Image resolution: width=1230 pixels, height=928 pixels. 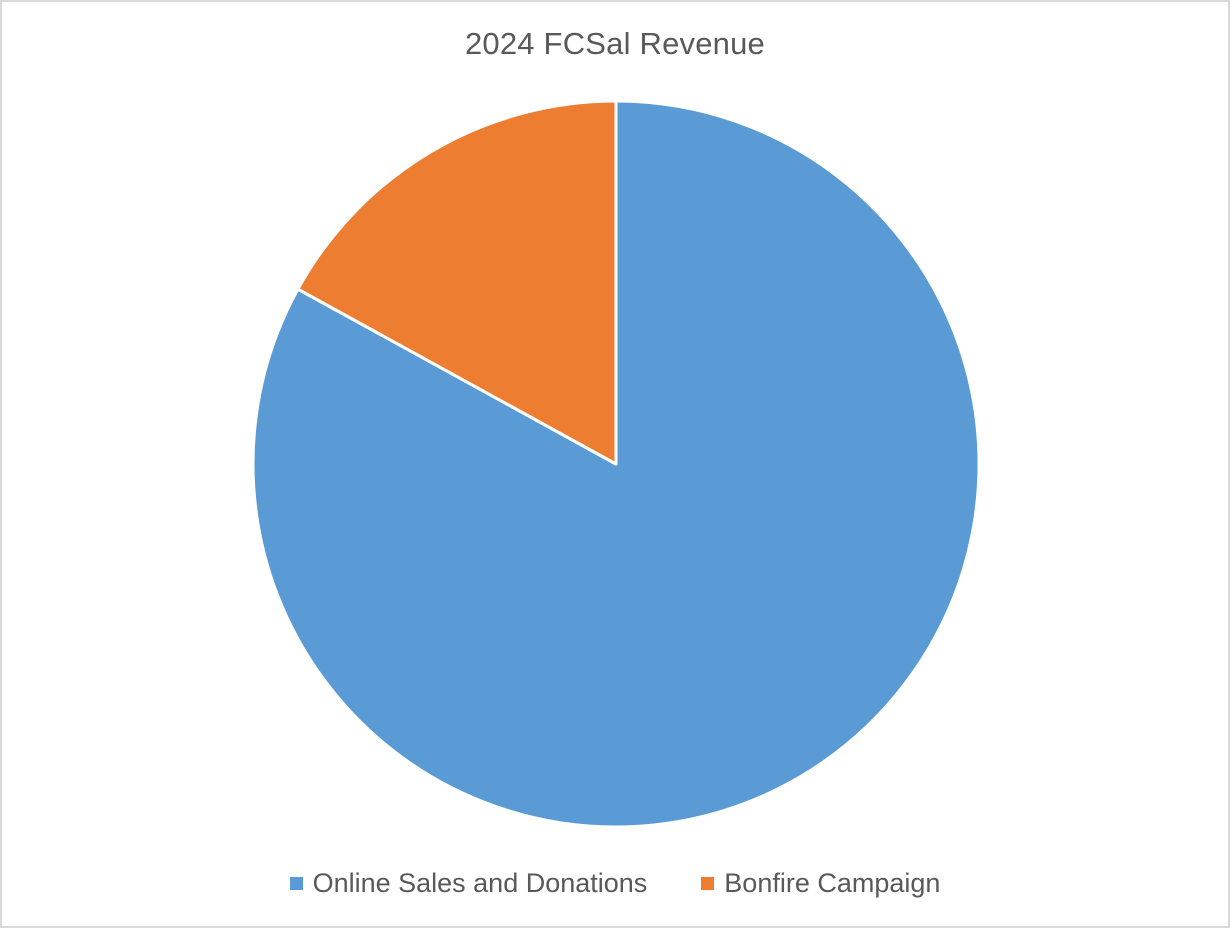 What do you see at coordinates (457, 282) in the screenshot?
I see `pie-slice-bonfire-campaign` at bounding box center [457, 282].